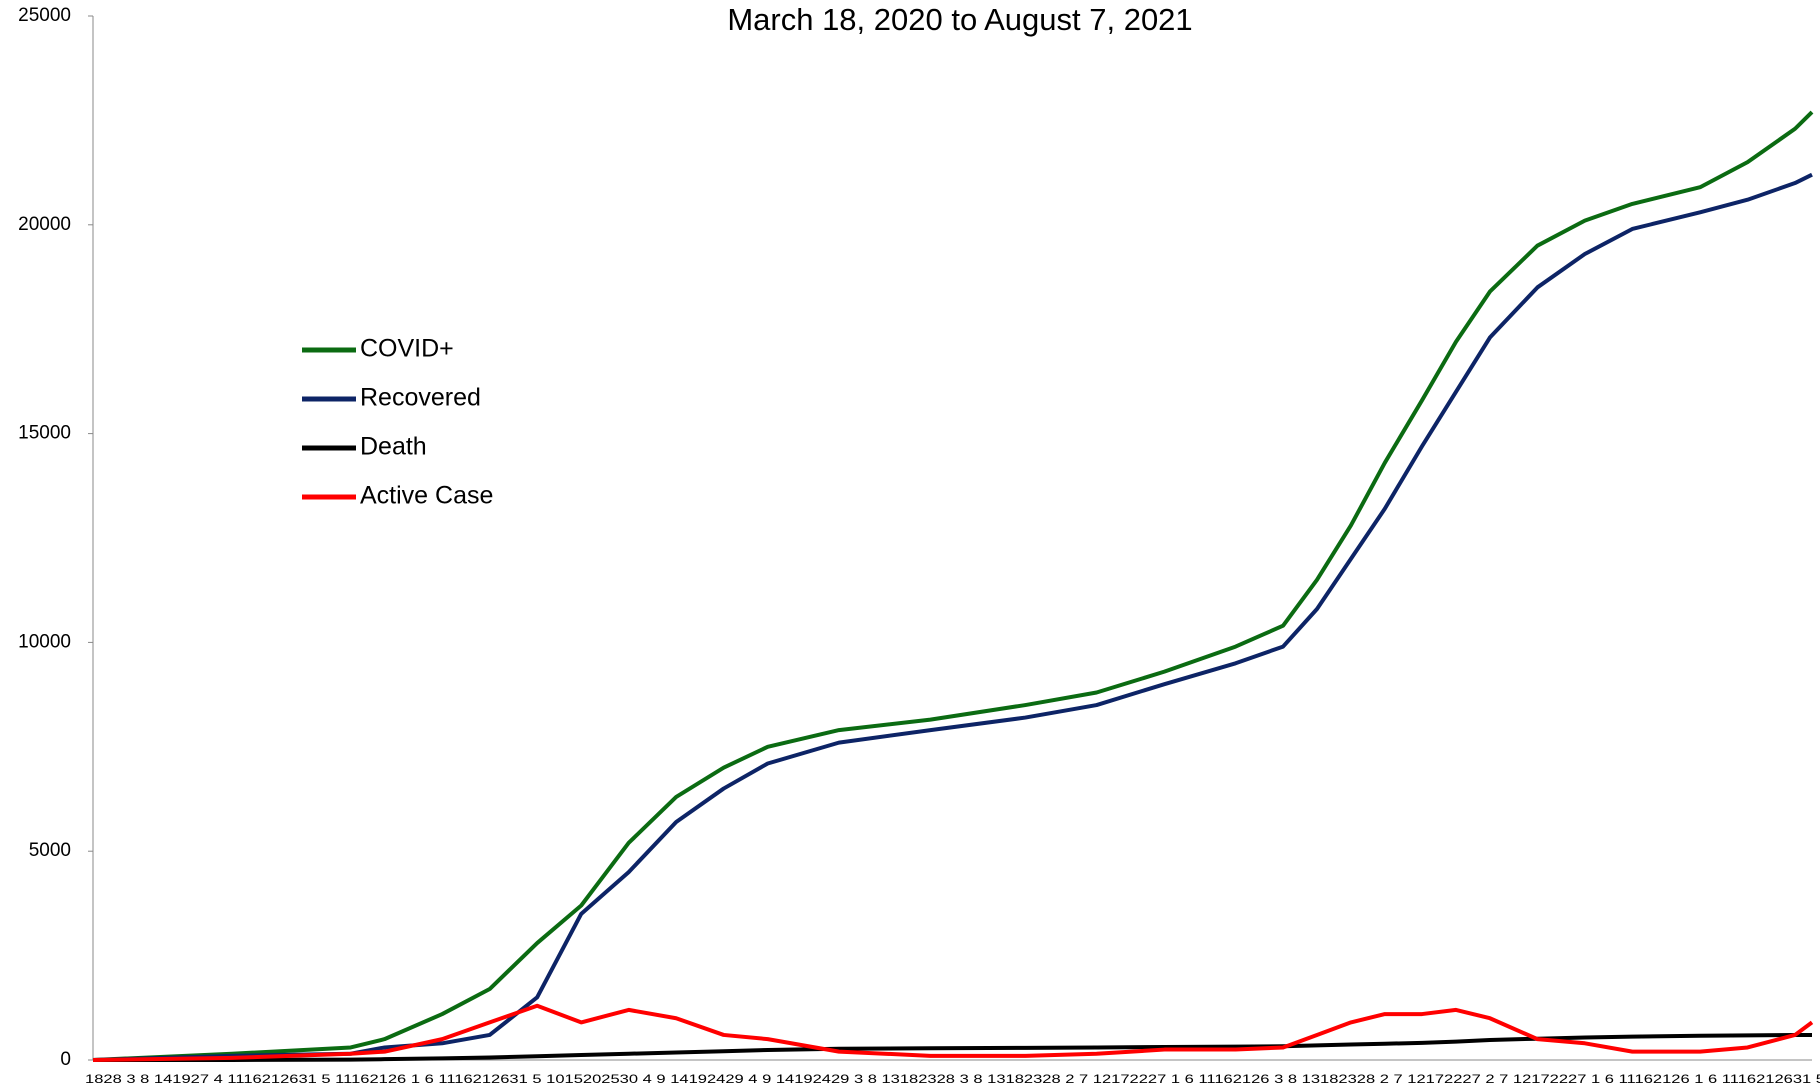  What do you see at coordinates (65, 1059) in the screenshot?
I see `y-tick-label: 0` at bounding box center [65, 1059].